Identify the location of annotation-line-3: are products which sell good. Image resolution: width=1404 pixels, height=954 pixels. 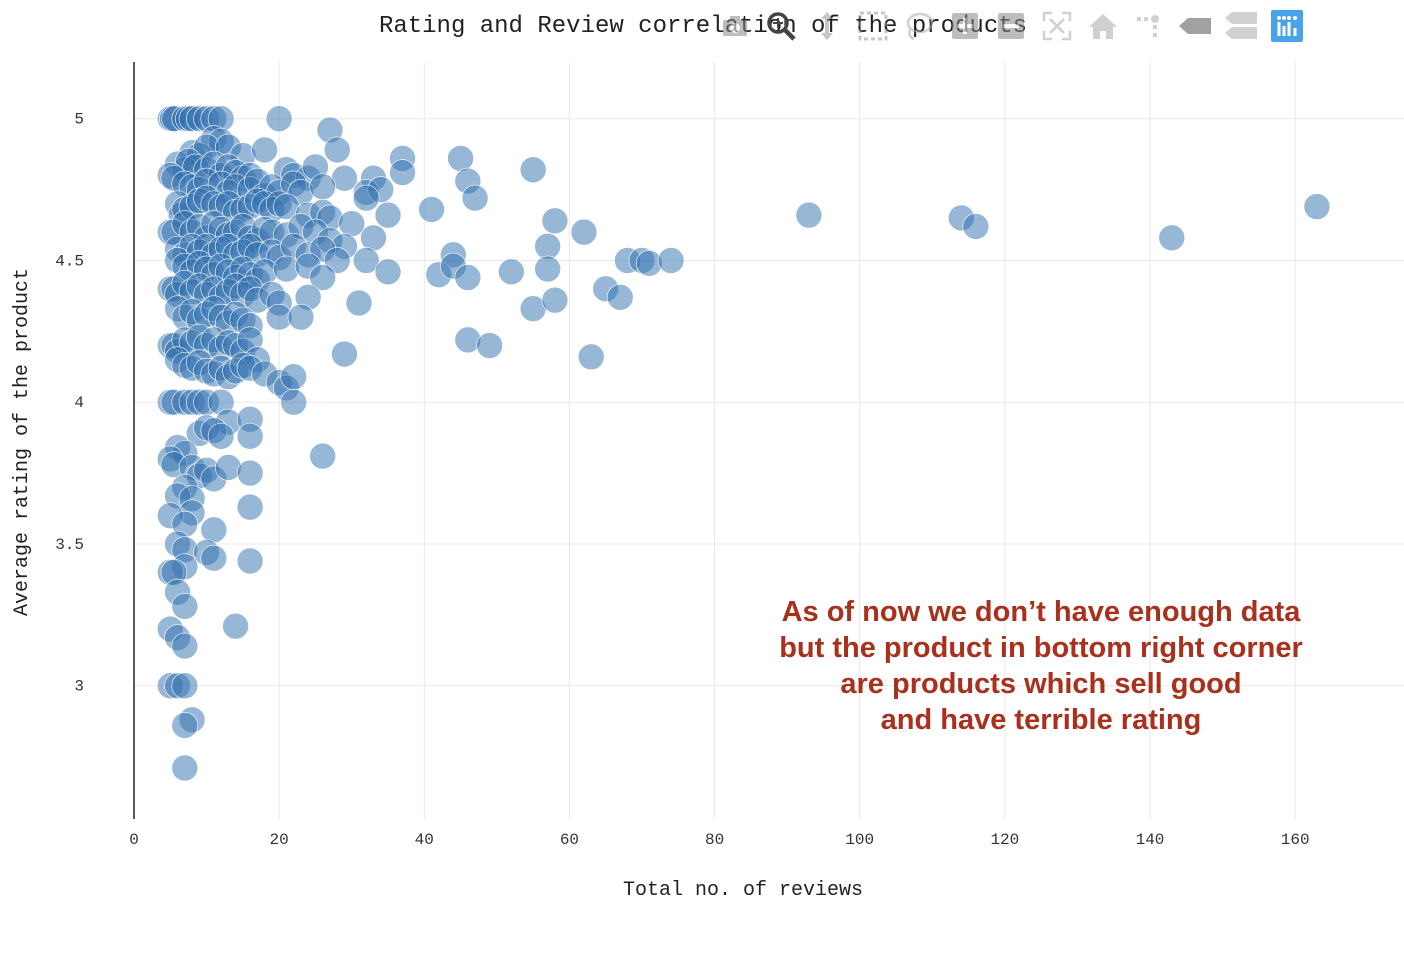
(1040, 684).